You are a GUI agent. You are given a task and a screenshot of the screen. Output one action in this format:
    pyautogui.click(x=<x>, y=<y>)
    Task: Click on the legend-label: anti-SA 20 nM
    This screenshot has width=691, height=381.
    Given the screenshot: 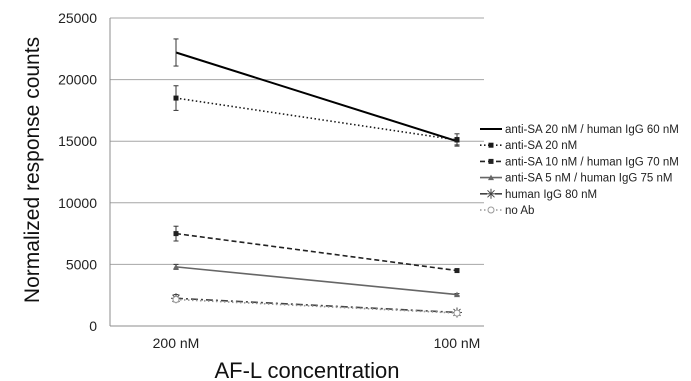 What is the action you would take?
    pyautogui.click(x=541, y=146)
    